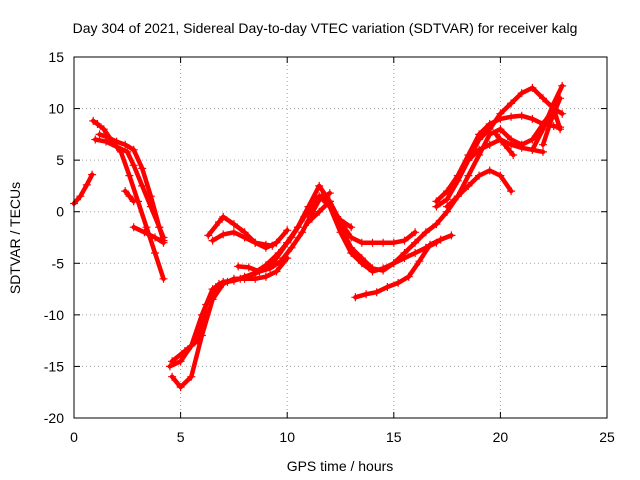 This screenshot has height=480, width=640. What do you see at coordinates (58, 263) in the screenshot?
I see `y-tick-label: -5` at bounding box center [58, 263].